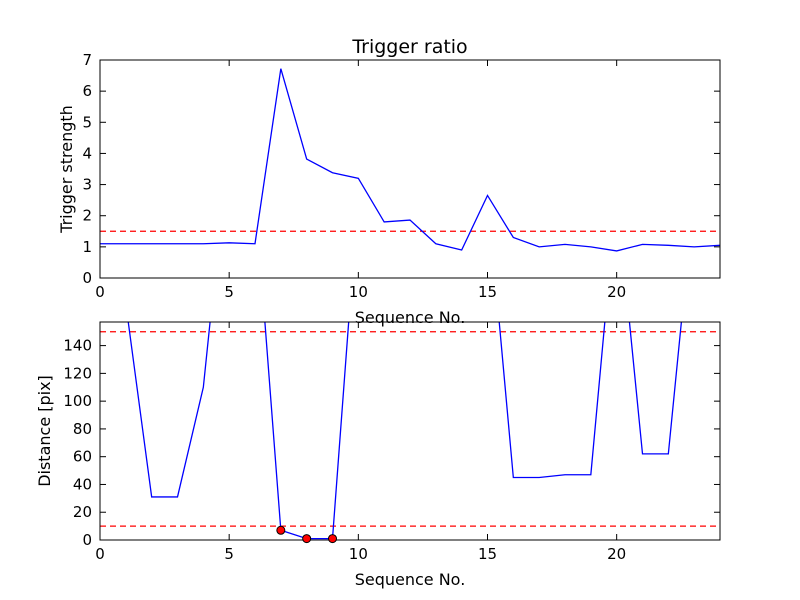 This screenshot has height=600, width=800. I want to click on top-y-tick-label: 5, so click(87, 122).